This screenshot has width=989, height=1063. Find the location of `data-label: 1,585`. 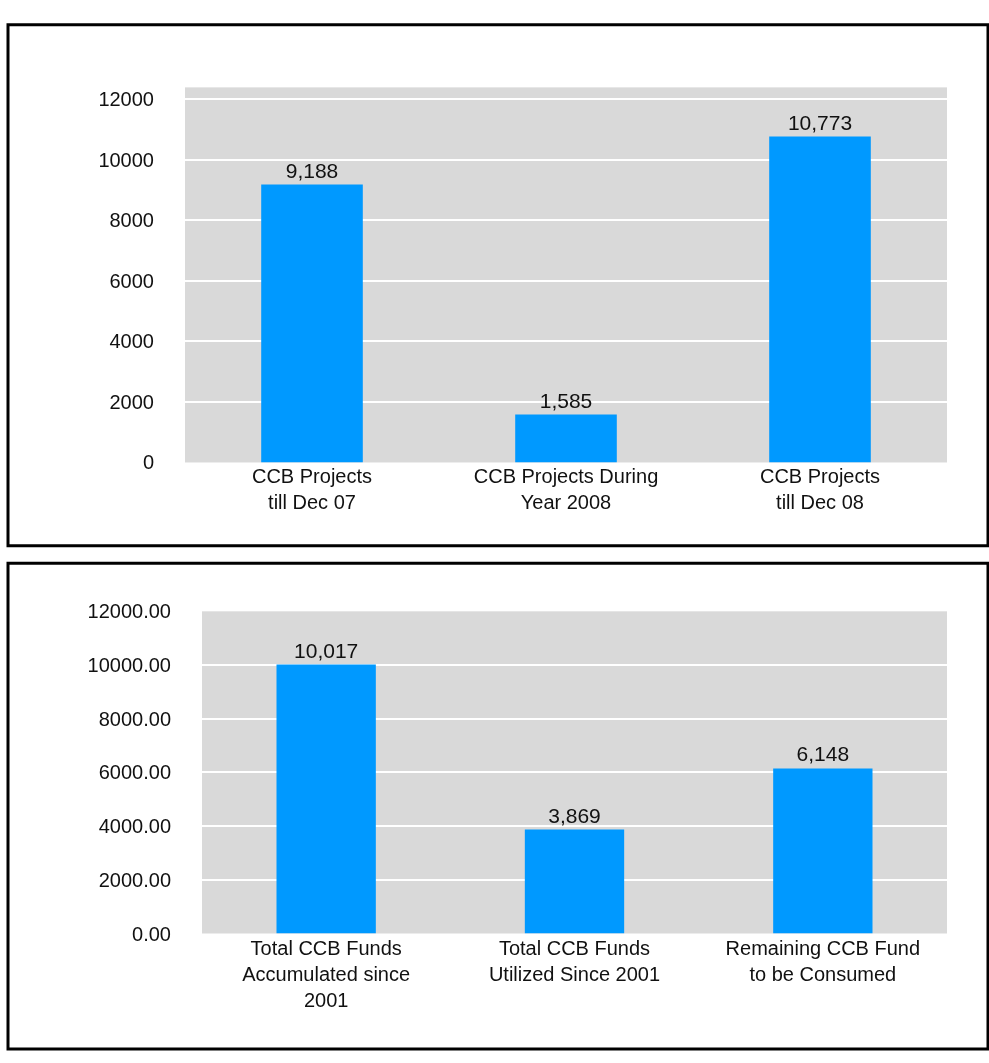

data-label: 1,585 is located at coordinates (566, 400).